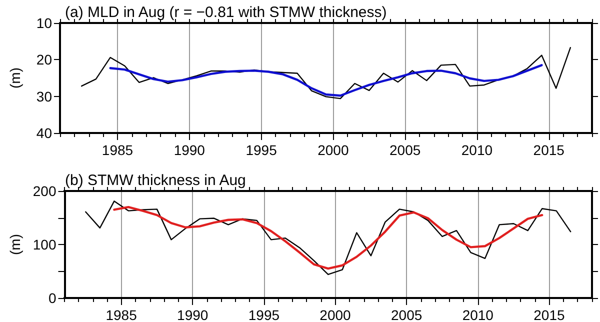  I want to click on y-tick-label: 40, so click(44, 133).